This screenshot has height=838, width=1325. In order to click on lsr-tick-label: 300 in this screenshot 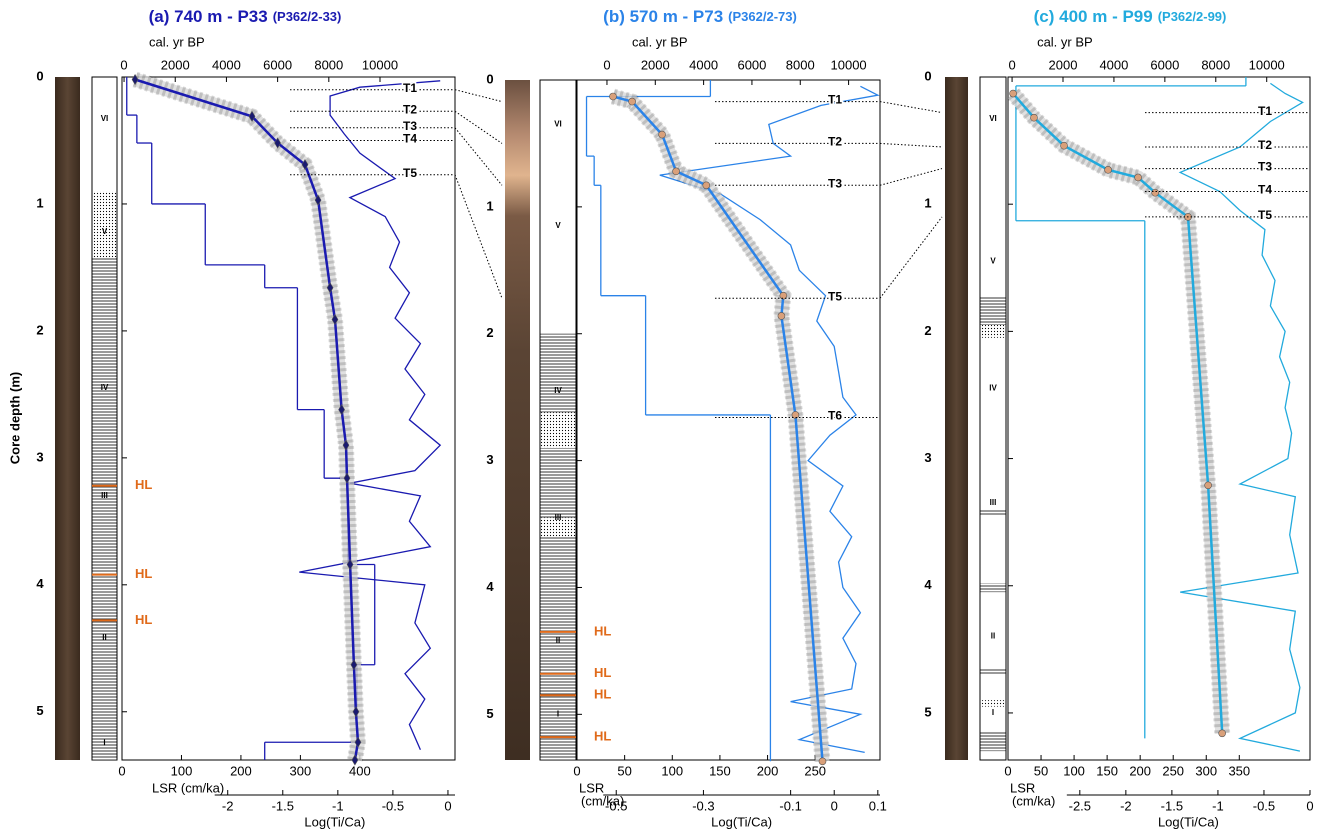, I will do `click(1206, 770)`.